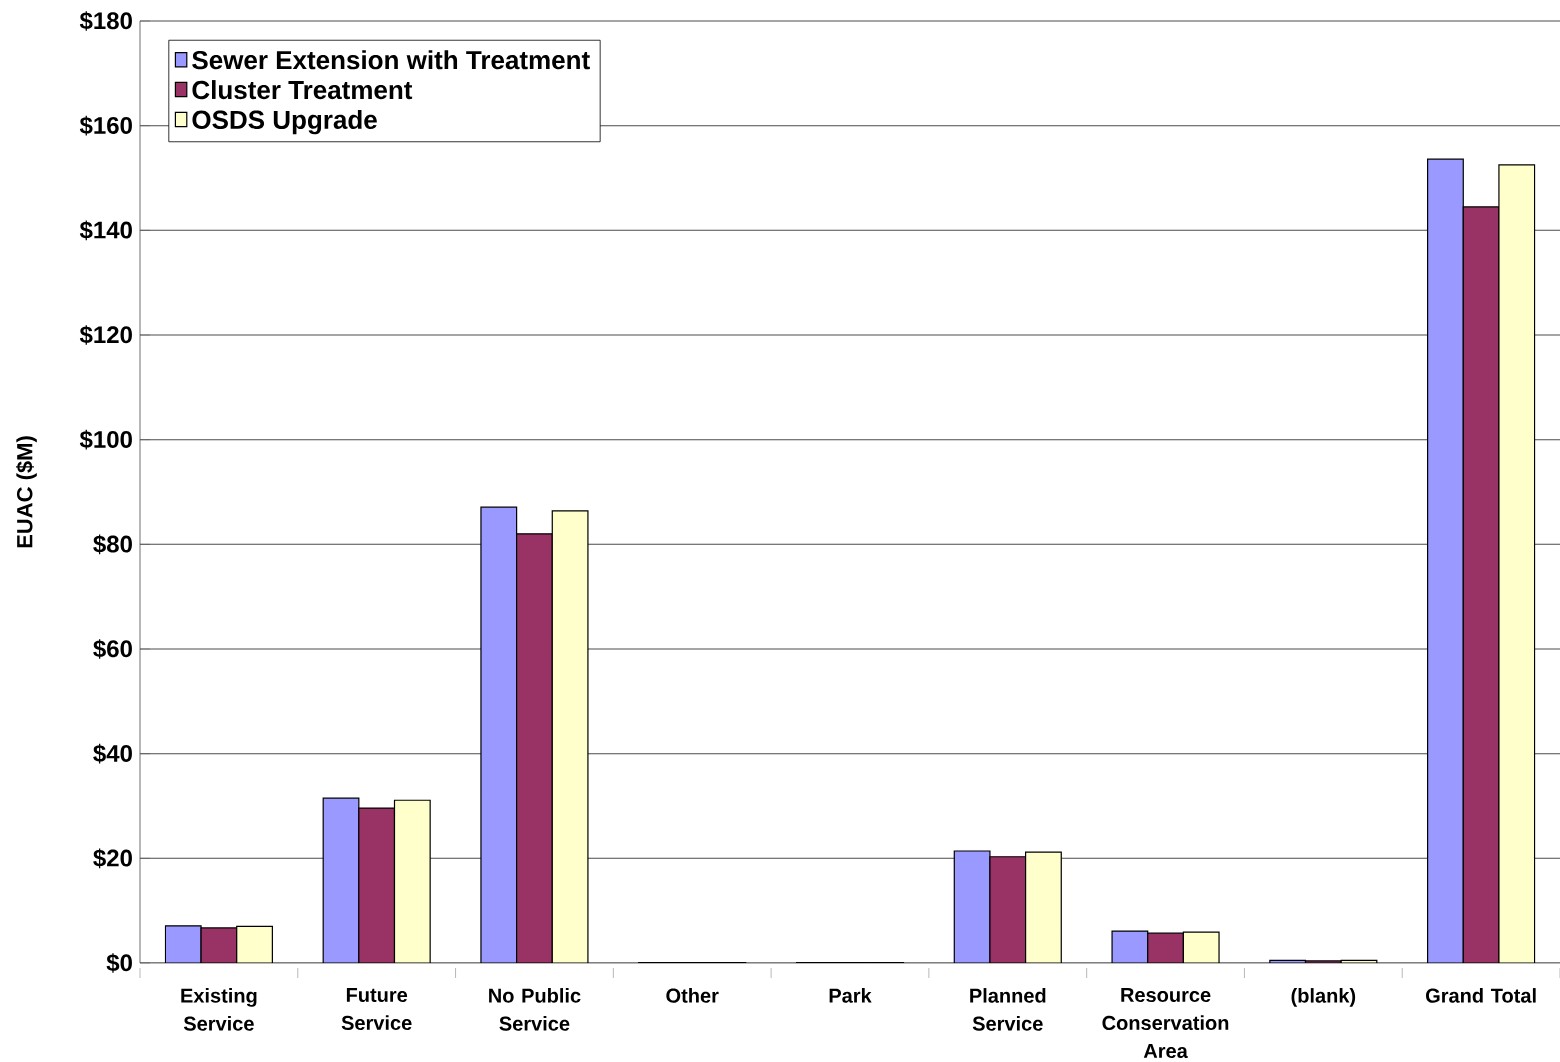 The image size is (1560, 1062). I want to click on y-tick-label: $80, so click(112, 544).